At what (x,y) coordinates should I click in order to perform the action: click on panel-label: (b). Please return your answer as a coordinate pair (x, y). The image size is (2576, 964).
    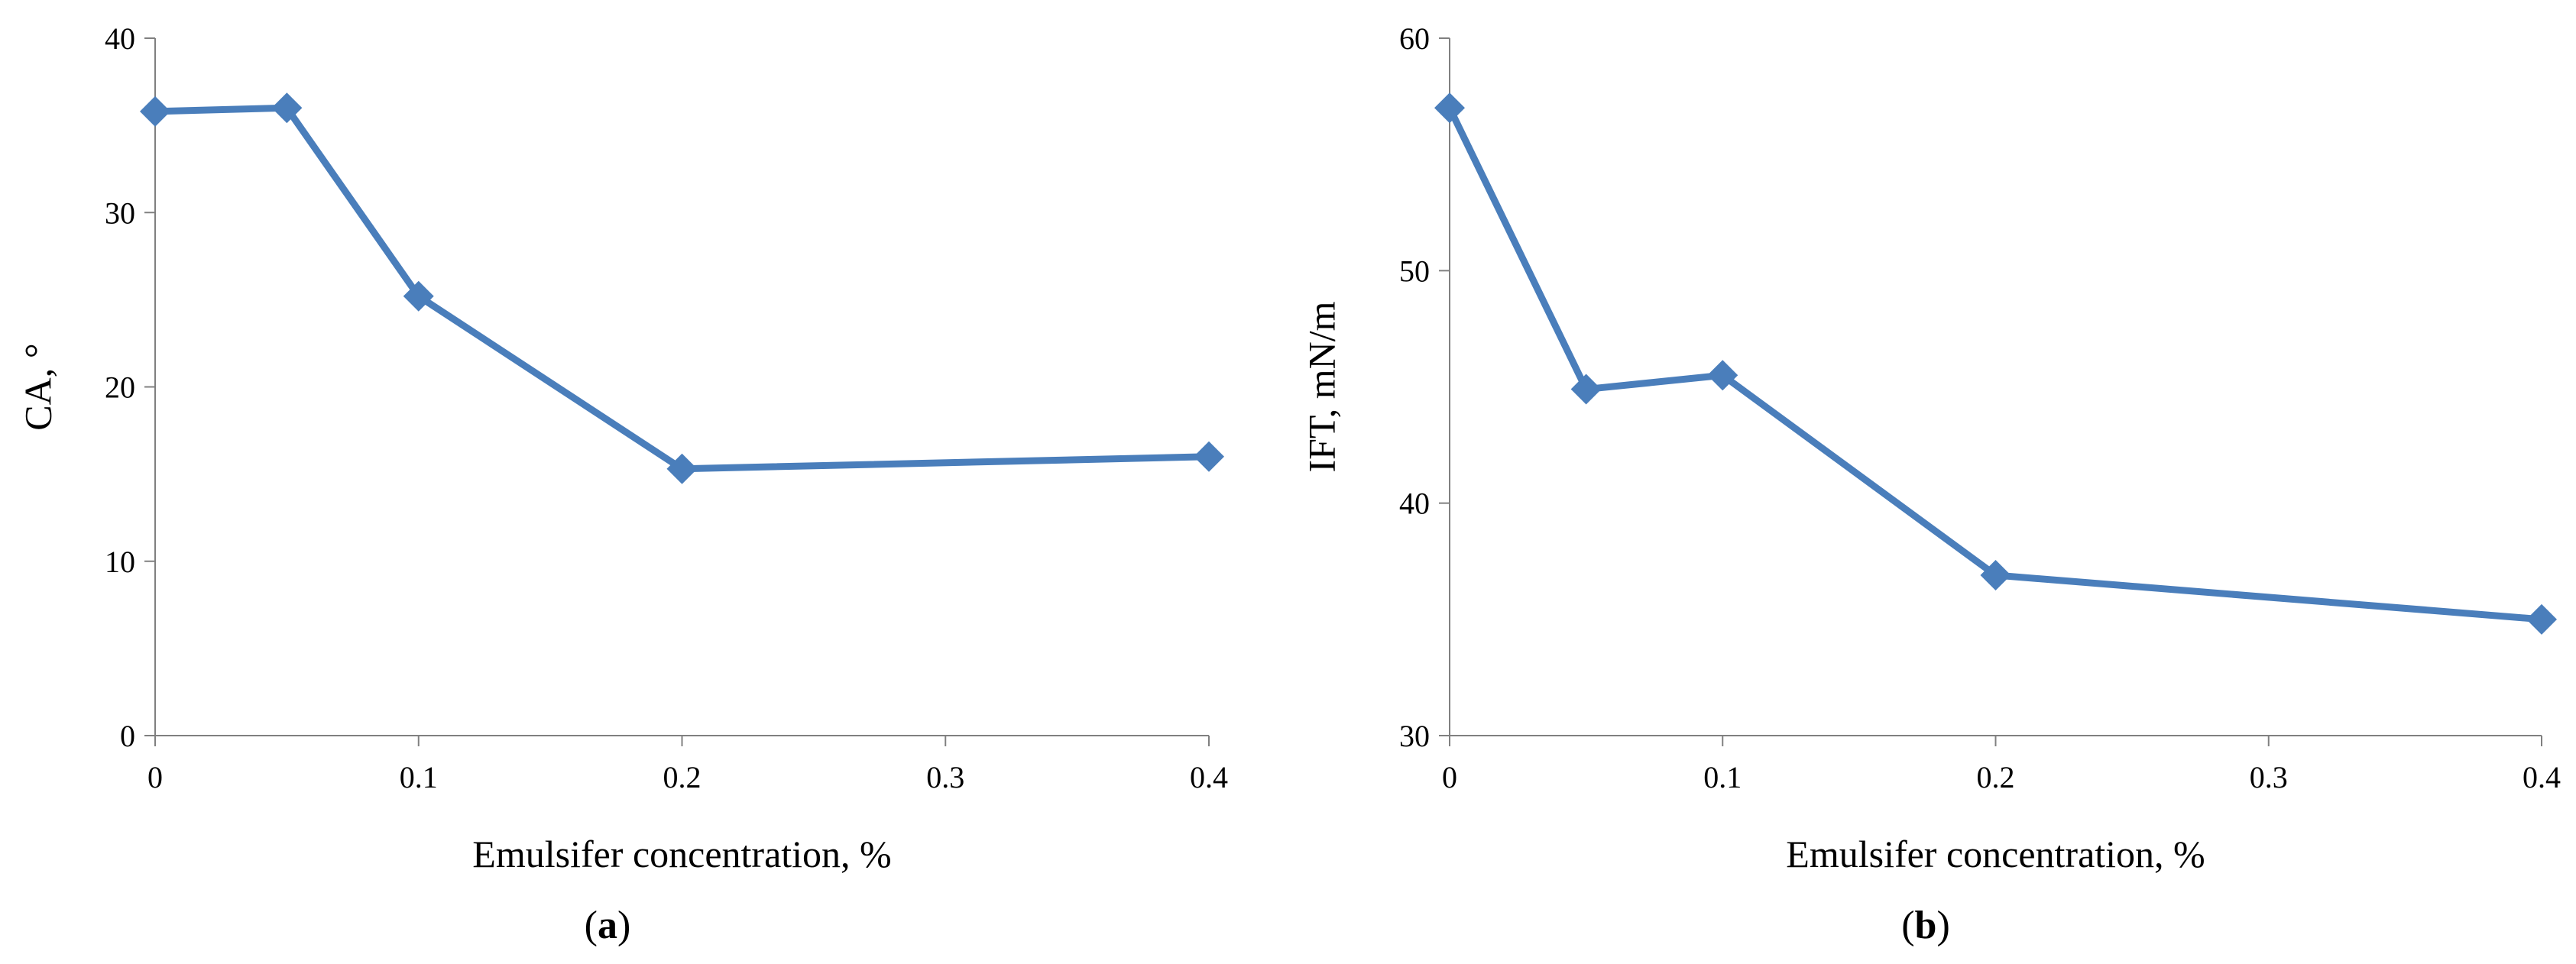
    Looking at the image, I should click on (1926, 926).